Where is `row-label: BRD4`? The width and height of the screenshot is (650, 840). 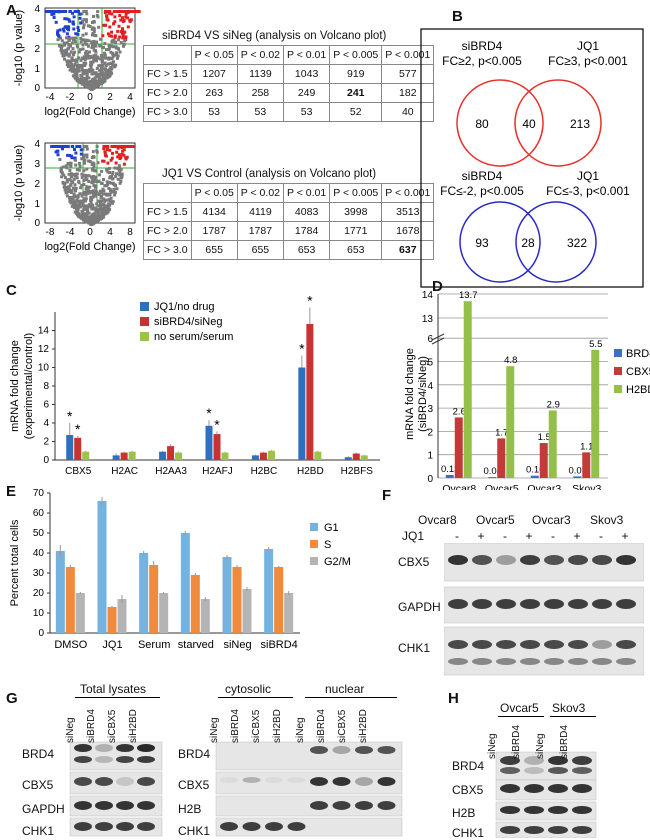 row-label: BRD4 is located at coordinates (194, 754).